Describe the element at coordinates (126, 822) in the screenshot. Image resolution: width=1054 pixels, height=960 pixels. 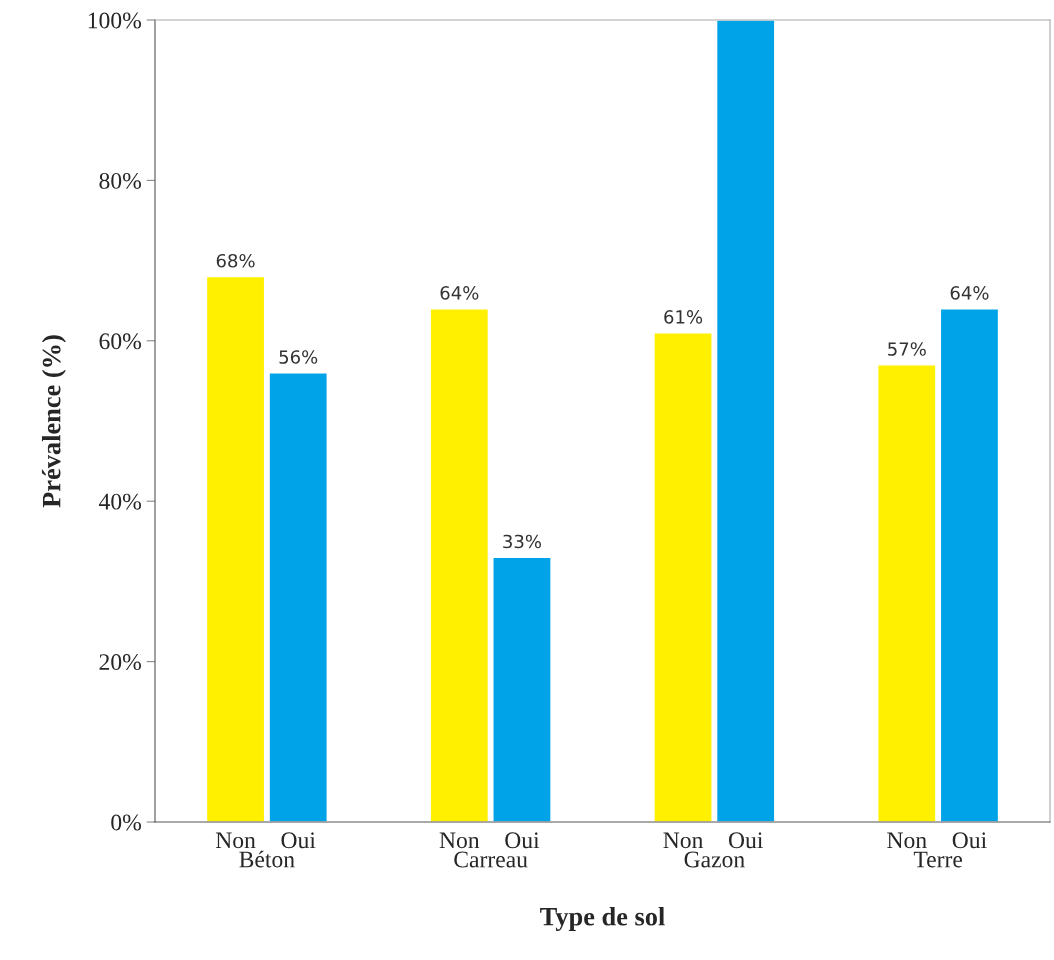
I see `y-tick-label: 0%` at that location.